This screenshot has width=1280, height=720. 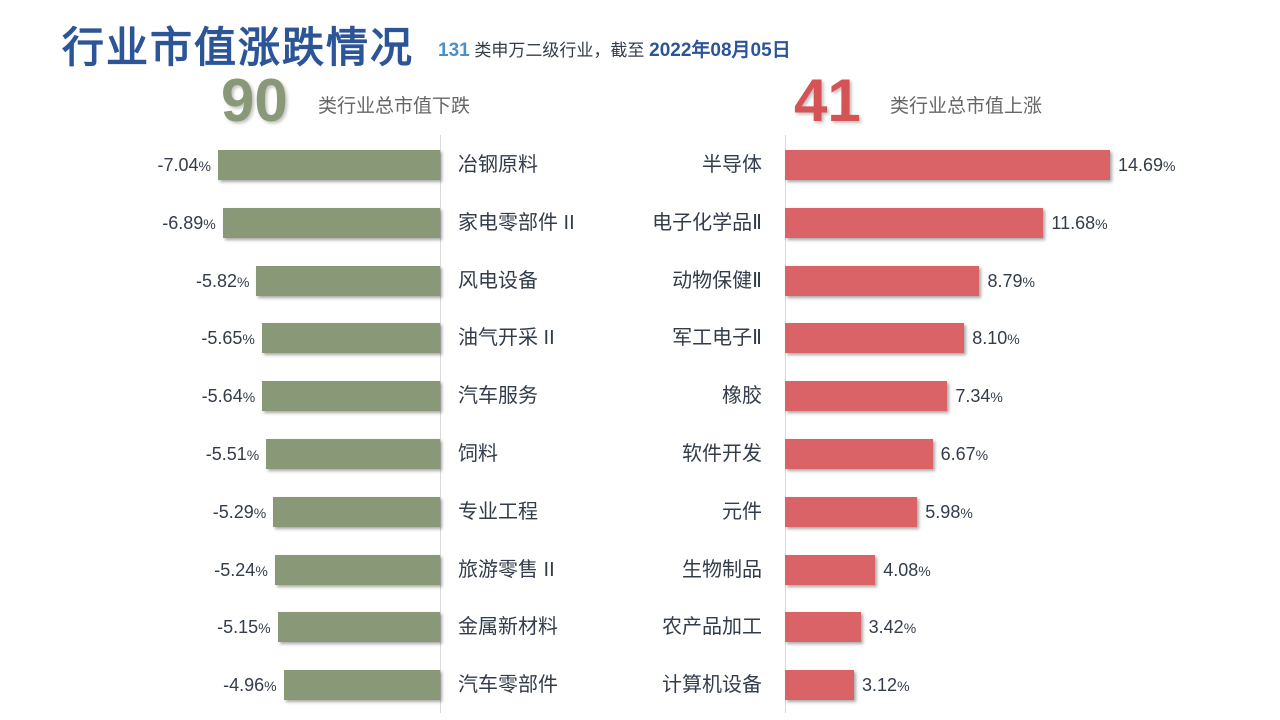 I want to click on down-value-label: -5.65%, so click(x=227, y=338).